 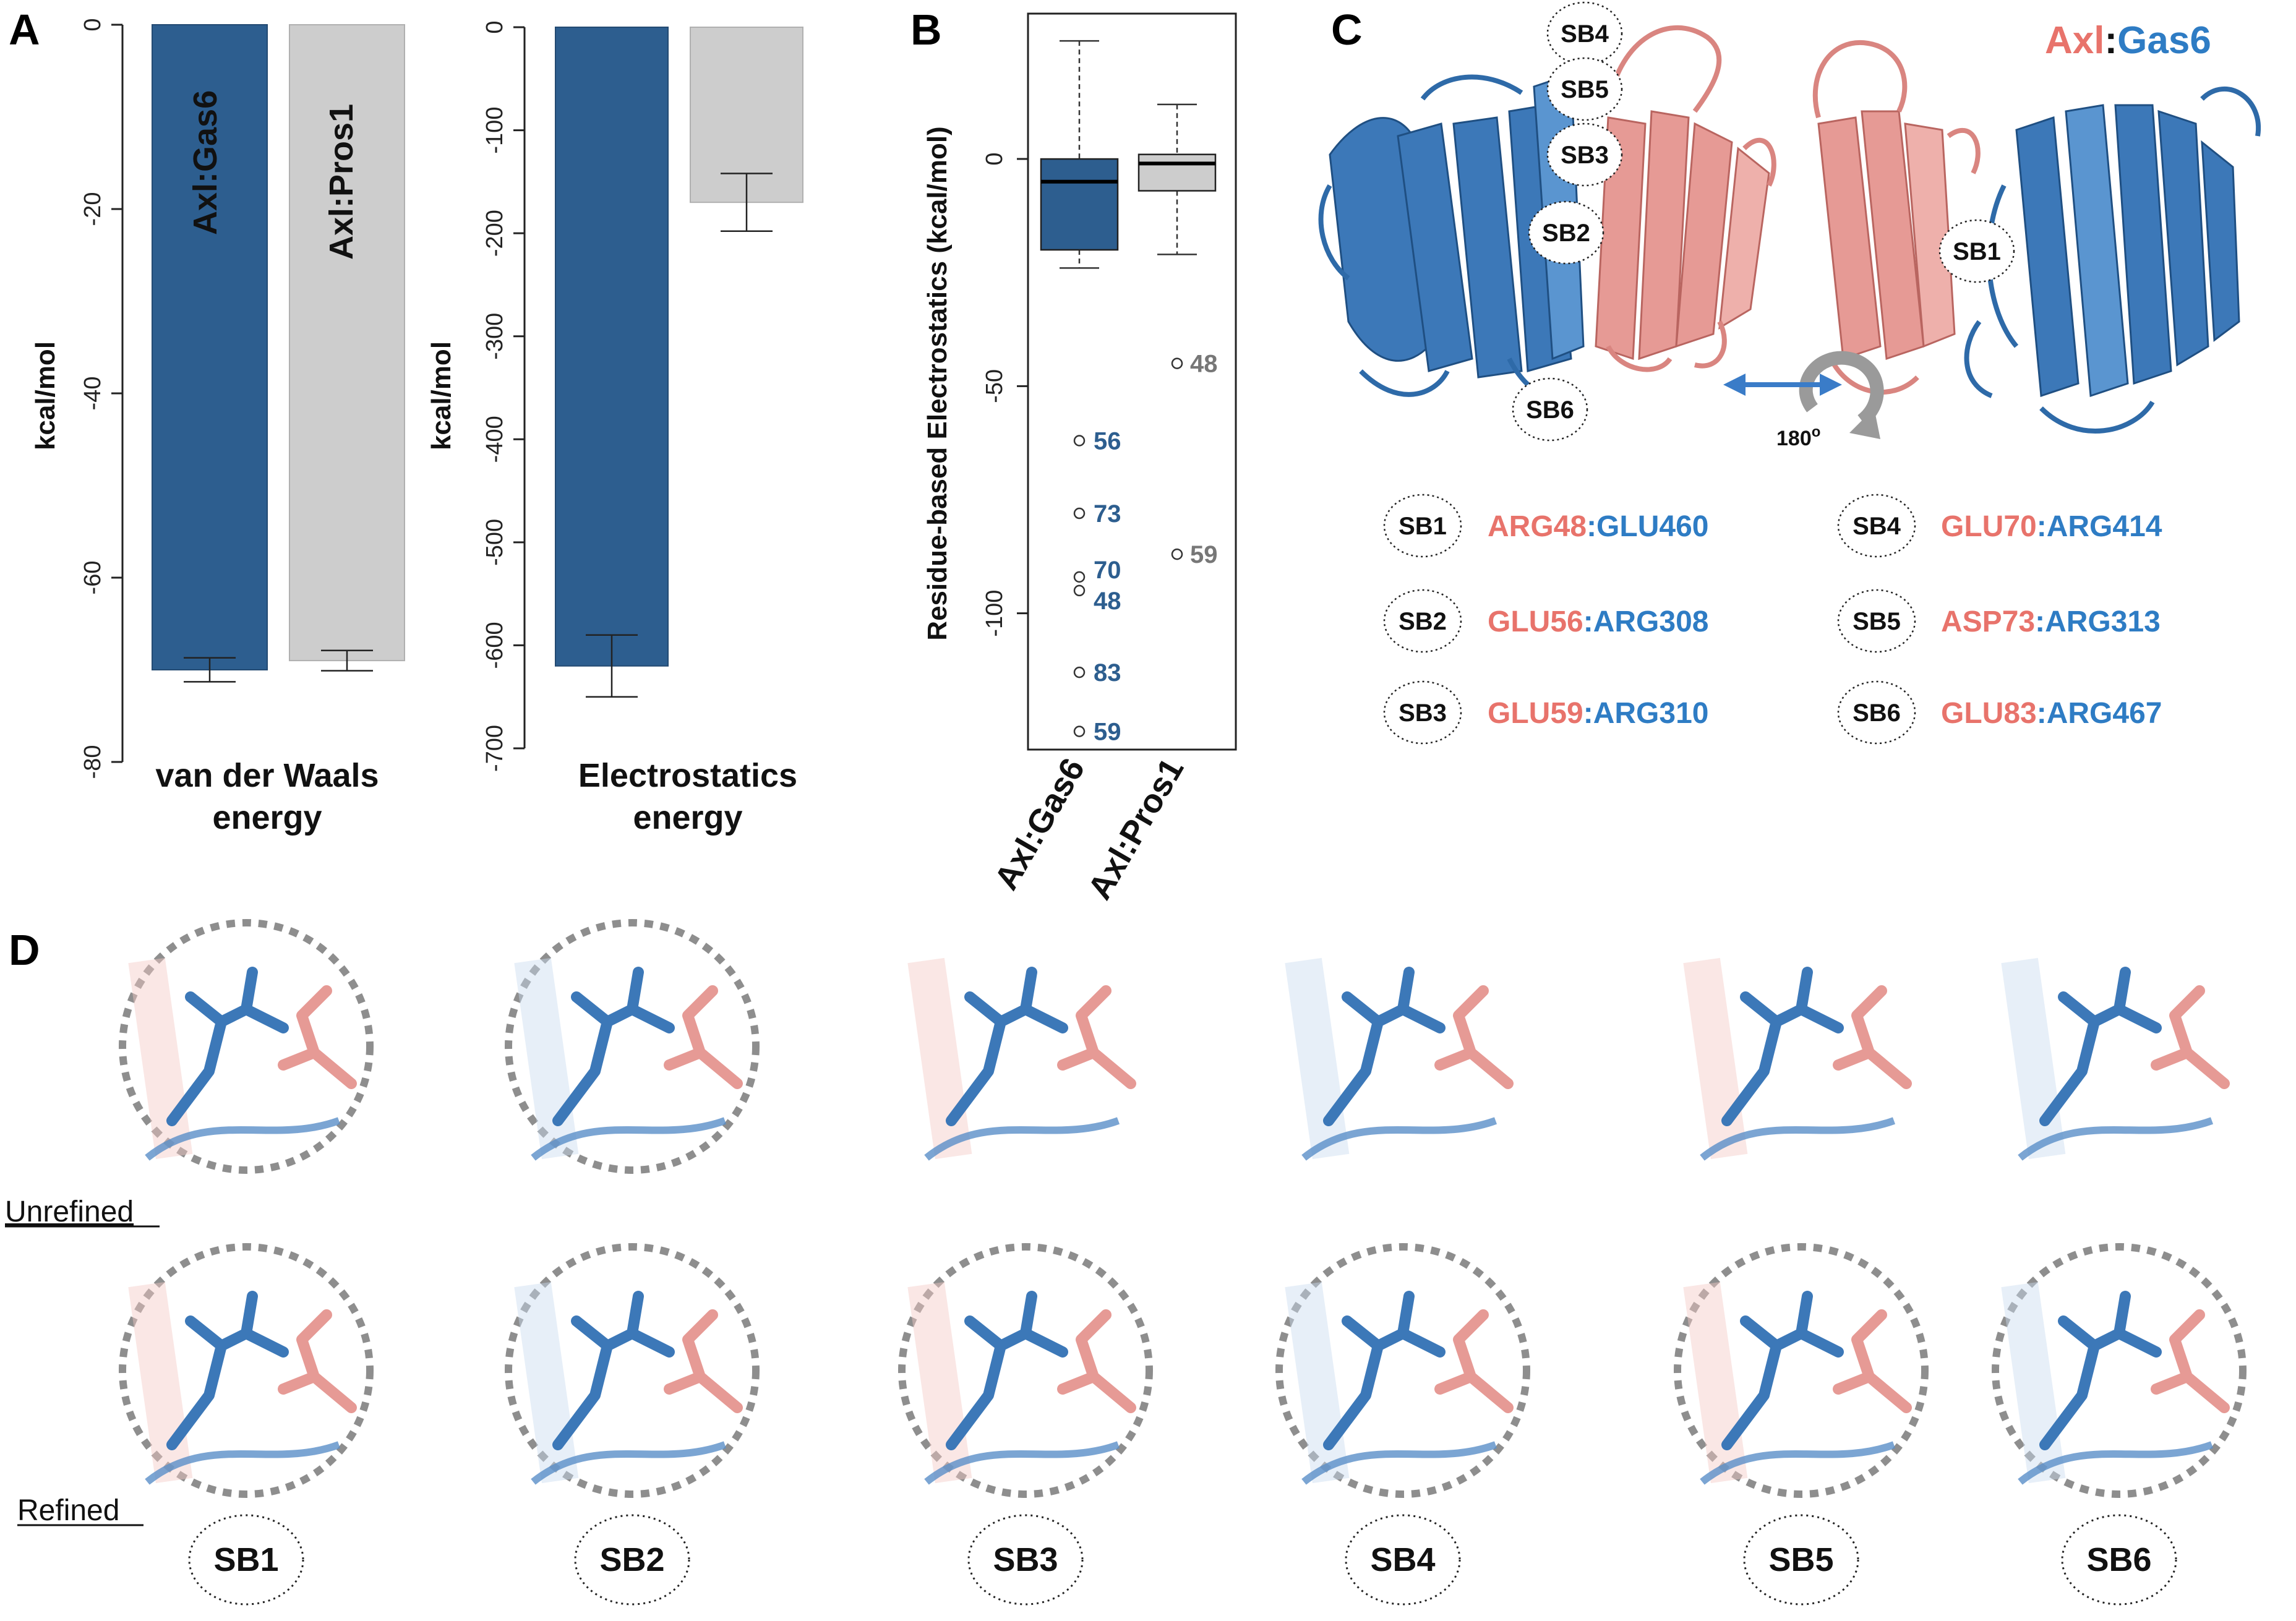 What do you see at coordinates (687, 817) in the screenshot?
I see `elec-x-label-line2: energy` at bounding box center [687, 817].